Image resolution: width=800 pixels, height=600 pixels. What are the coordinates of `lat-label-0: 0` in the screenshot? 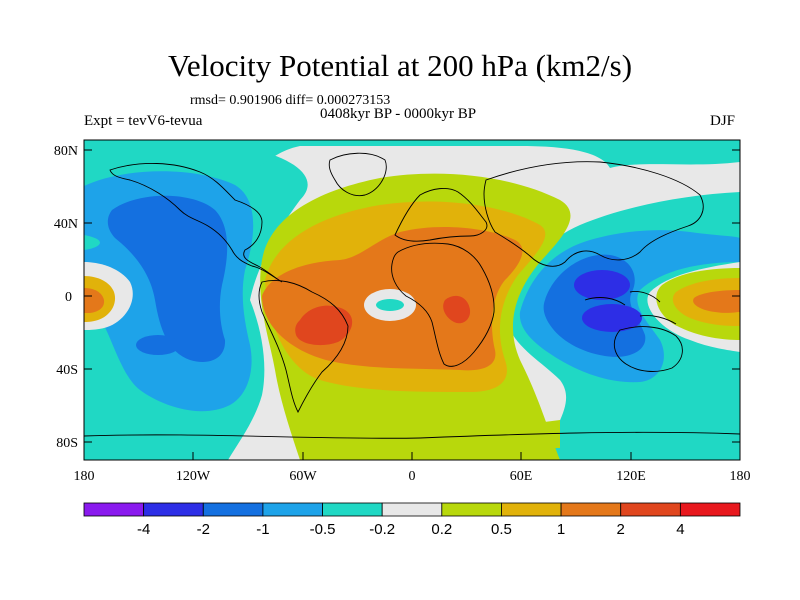 It's located at (68, 297).